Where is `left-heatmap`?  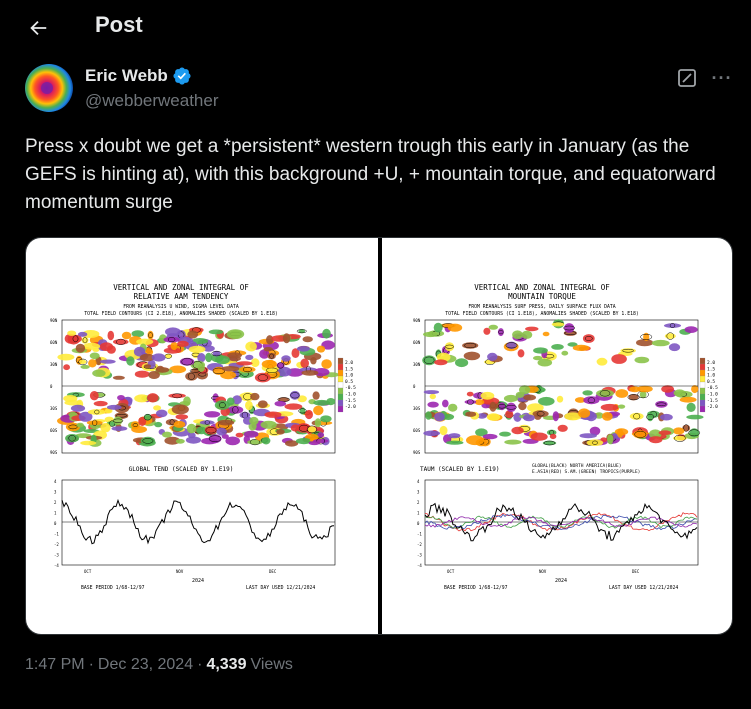 left-heatmap is located at coordinates (198, 386).